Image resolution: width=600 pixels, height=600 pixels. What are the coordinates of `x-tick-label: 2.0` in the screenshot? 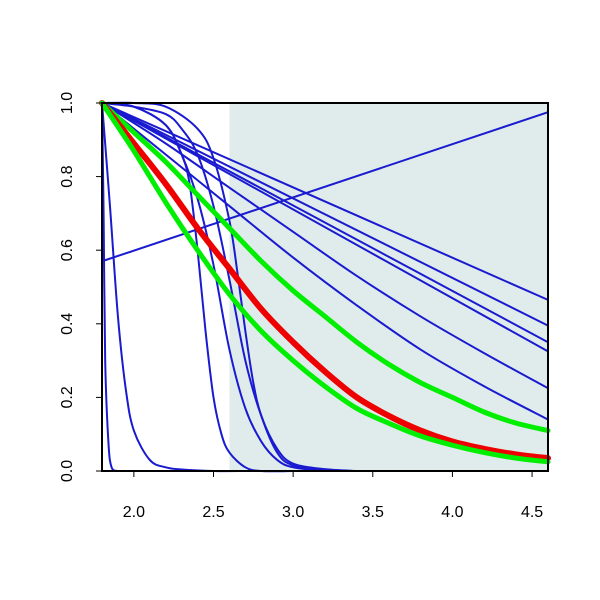 It's located at (134, 512).